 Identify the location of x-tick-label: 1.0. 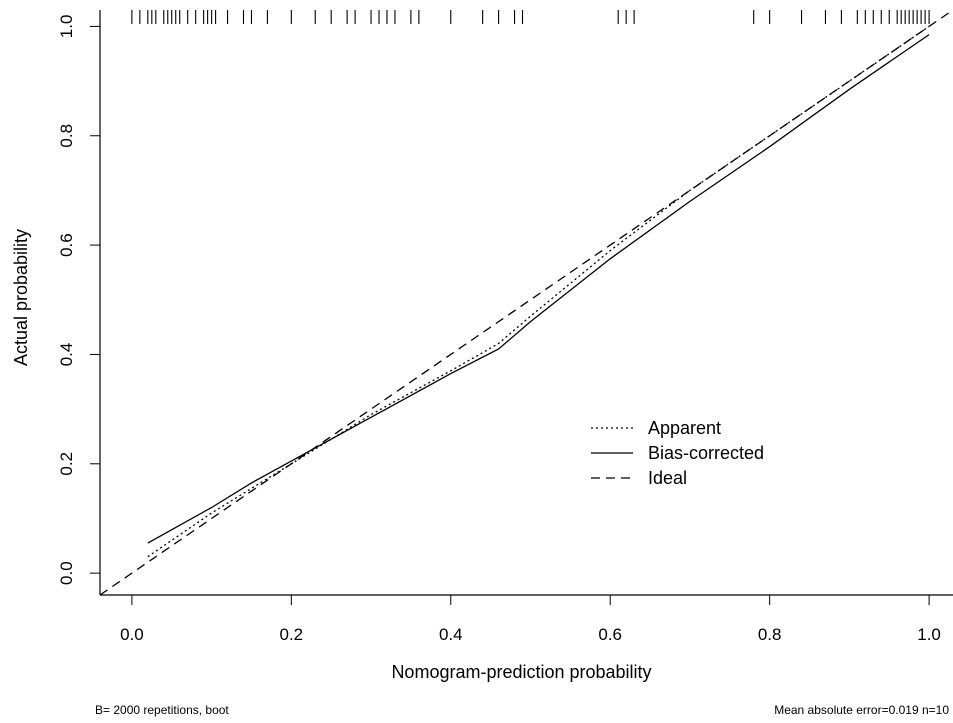
(929, 634).